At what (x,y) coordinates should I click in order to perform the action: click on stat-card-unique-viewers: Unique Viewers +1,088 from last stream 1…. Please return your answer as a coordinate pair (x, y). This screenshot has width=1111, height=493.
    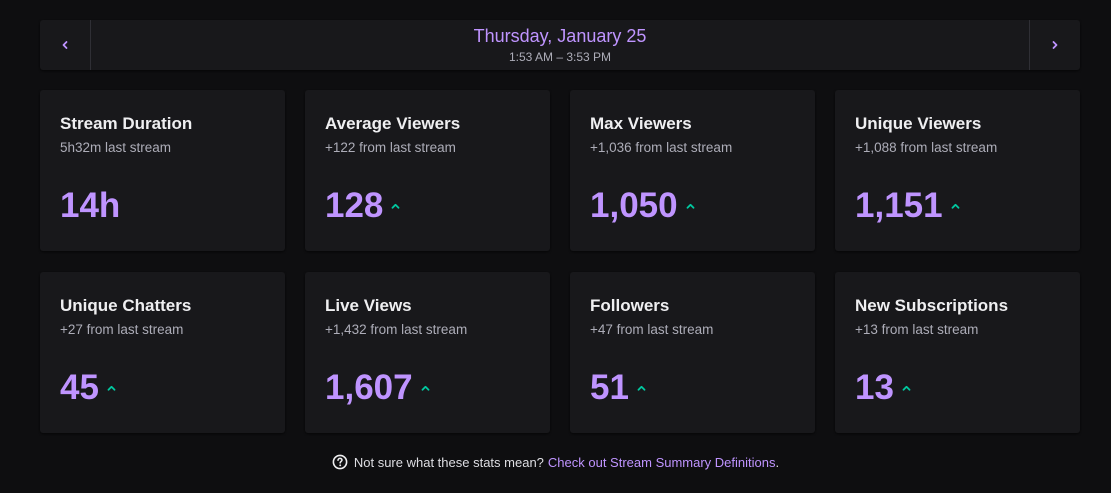
    Looking at the image, I should click on (957, 170).